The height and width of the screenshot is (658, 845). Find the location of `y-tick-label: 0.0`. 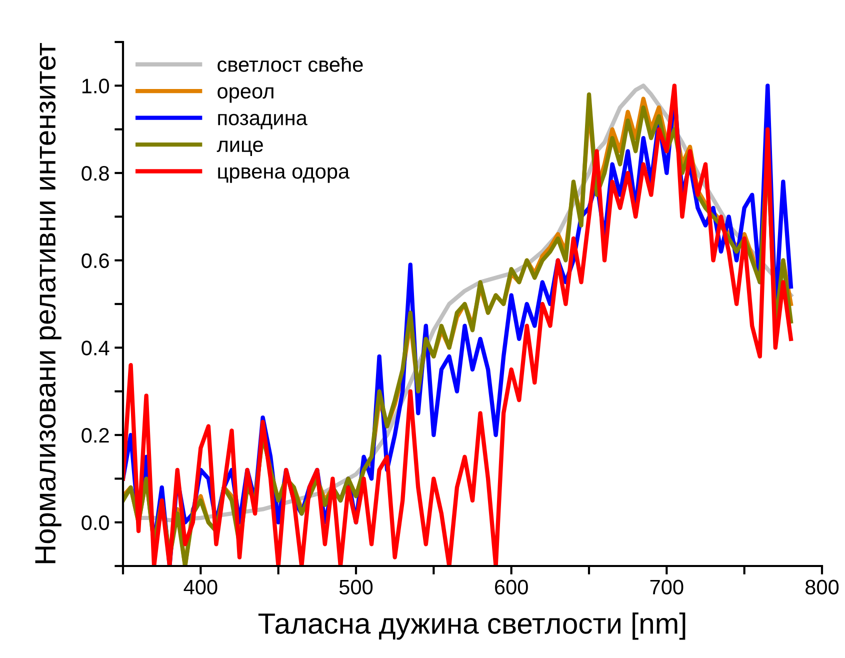

y-tick-label: 0.0 is located at coordinates (95, 522).